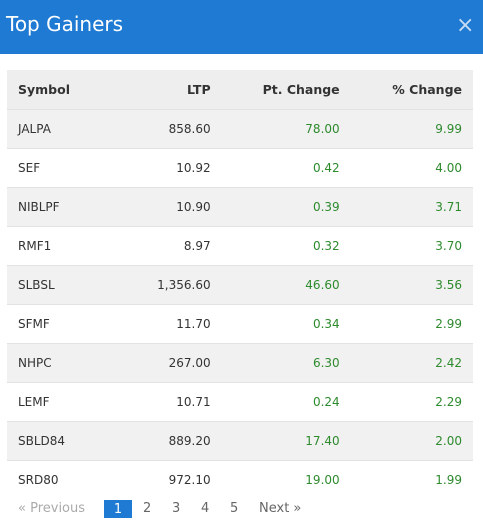  What do you see at coordinates (406, 441) in the screenshot?
I see `cell-pct-change: 2.00` at bounding box center [406, 441].